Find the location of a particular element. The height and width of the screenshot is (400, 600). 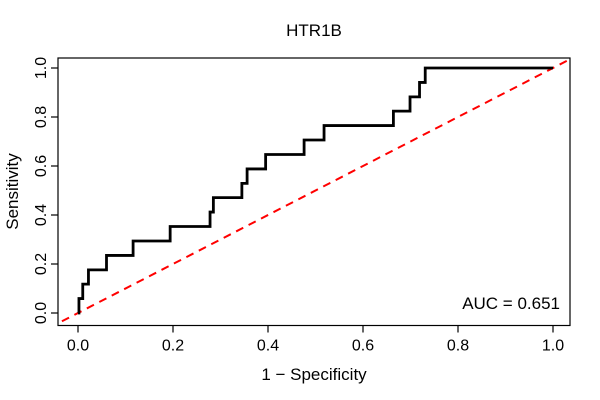

x-tick-label: 0.2 is located at coordinates (173, 346).